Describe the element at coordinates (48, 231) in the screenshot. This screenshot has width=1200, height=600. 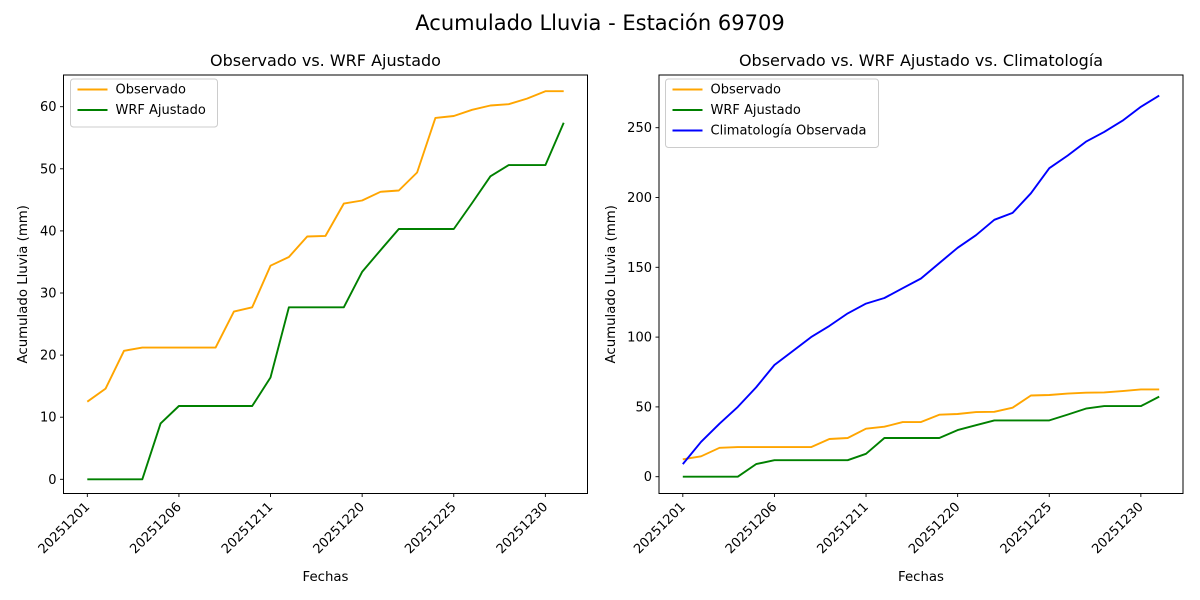
I see `y-tick-label: 40` at that location.